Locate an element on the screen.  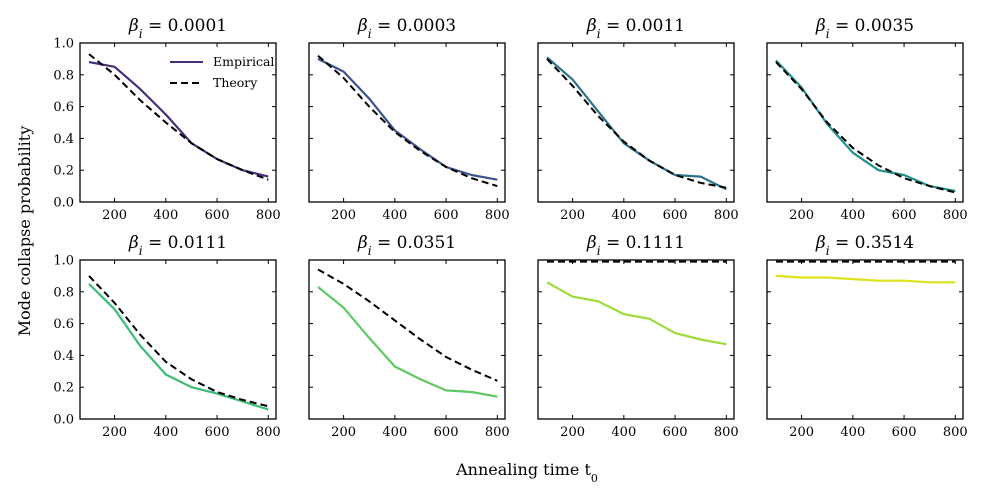
panel-8: βi = 0.3514 200 400 600 800 is located at coordinates (867, 336).